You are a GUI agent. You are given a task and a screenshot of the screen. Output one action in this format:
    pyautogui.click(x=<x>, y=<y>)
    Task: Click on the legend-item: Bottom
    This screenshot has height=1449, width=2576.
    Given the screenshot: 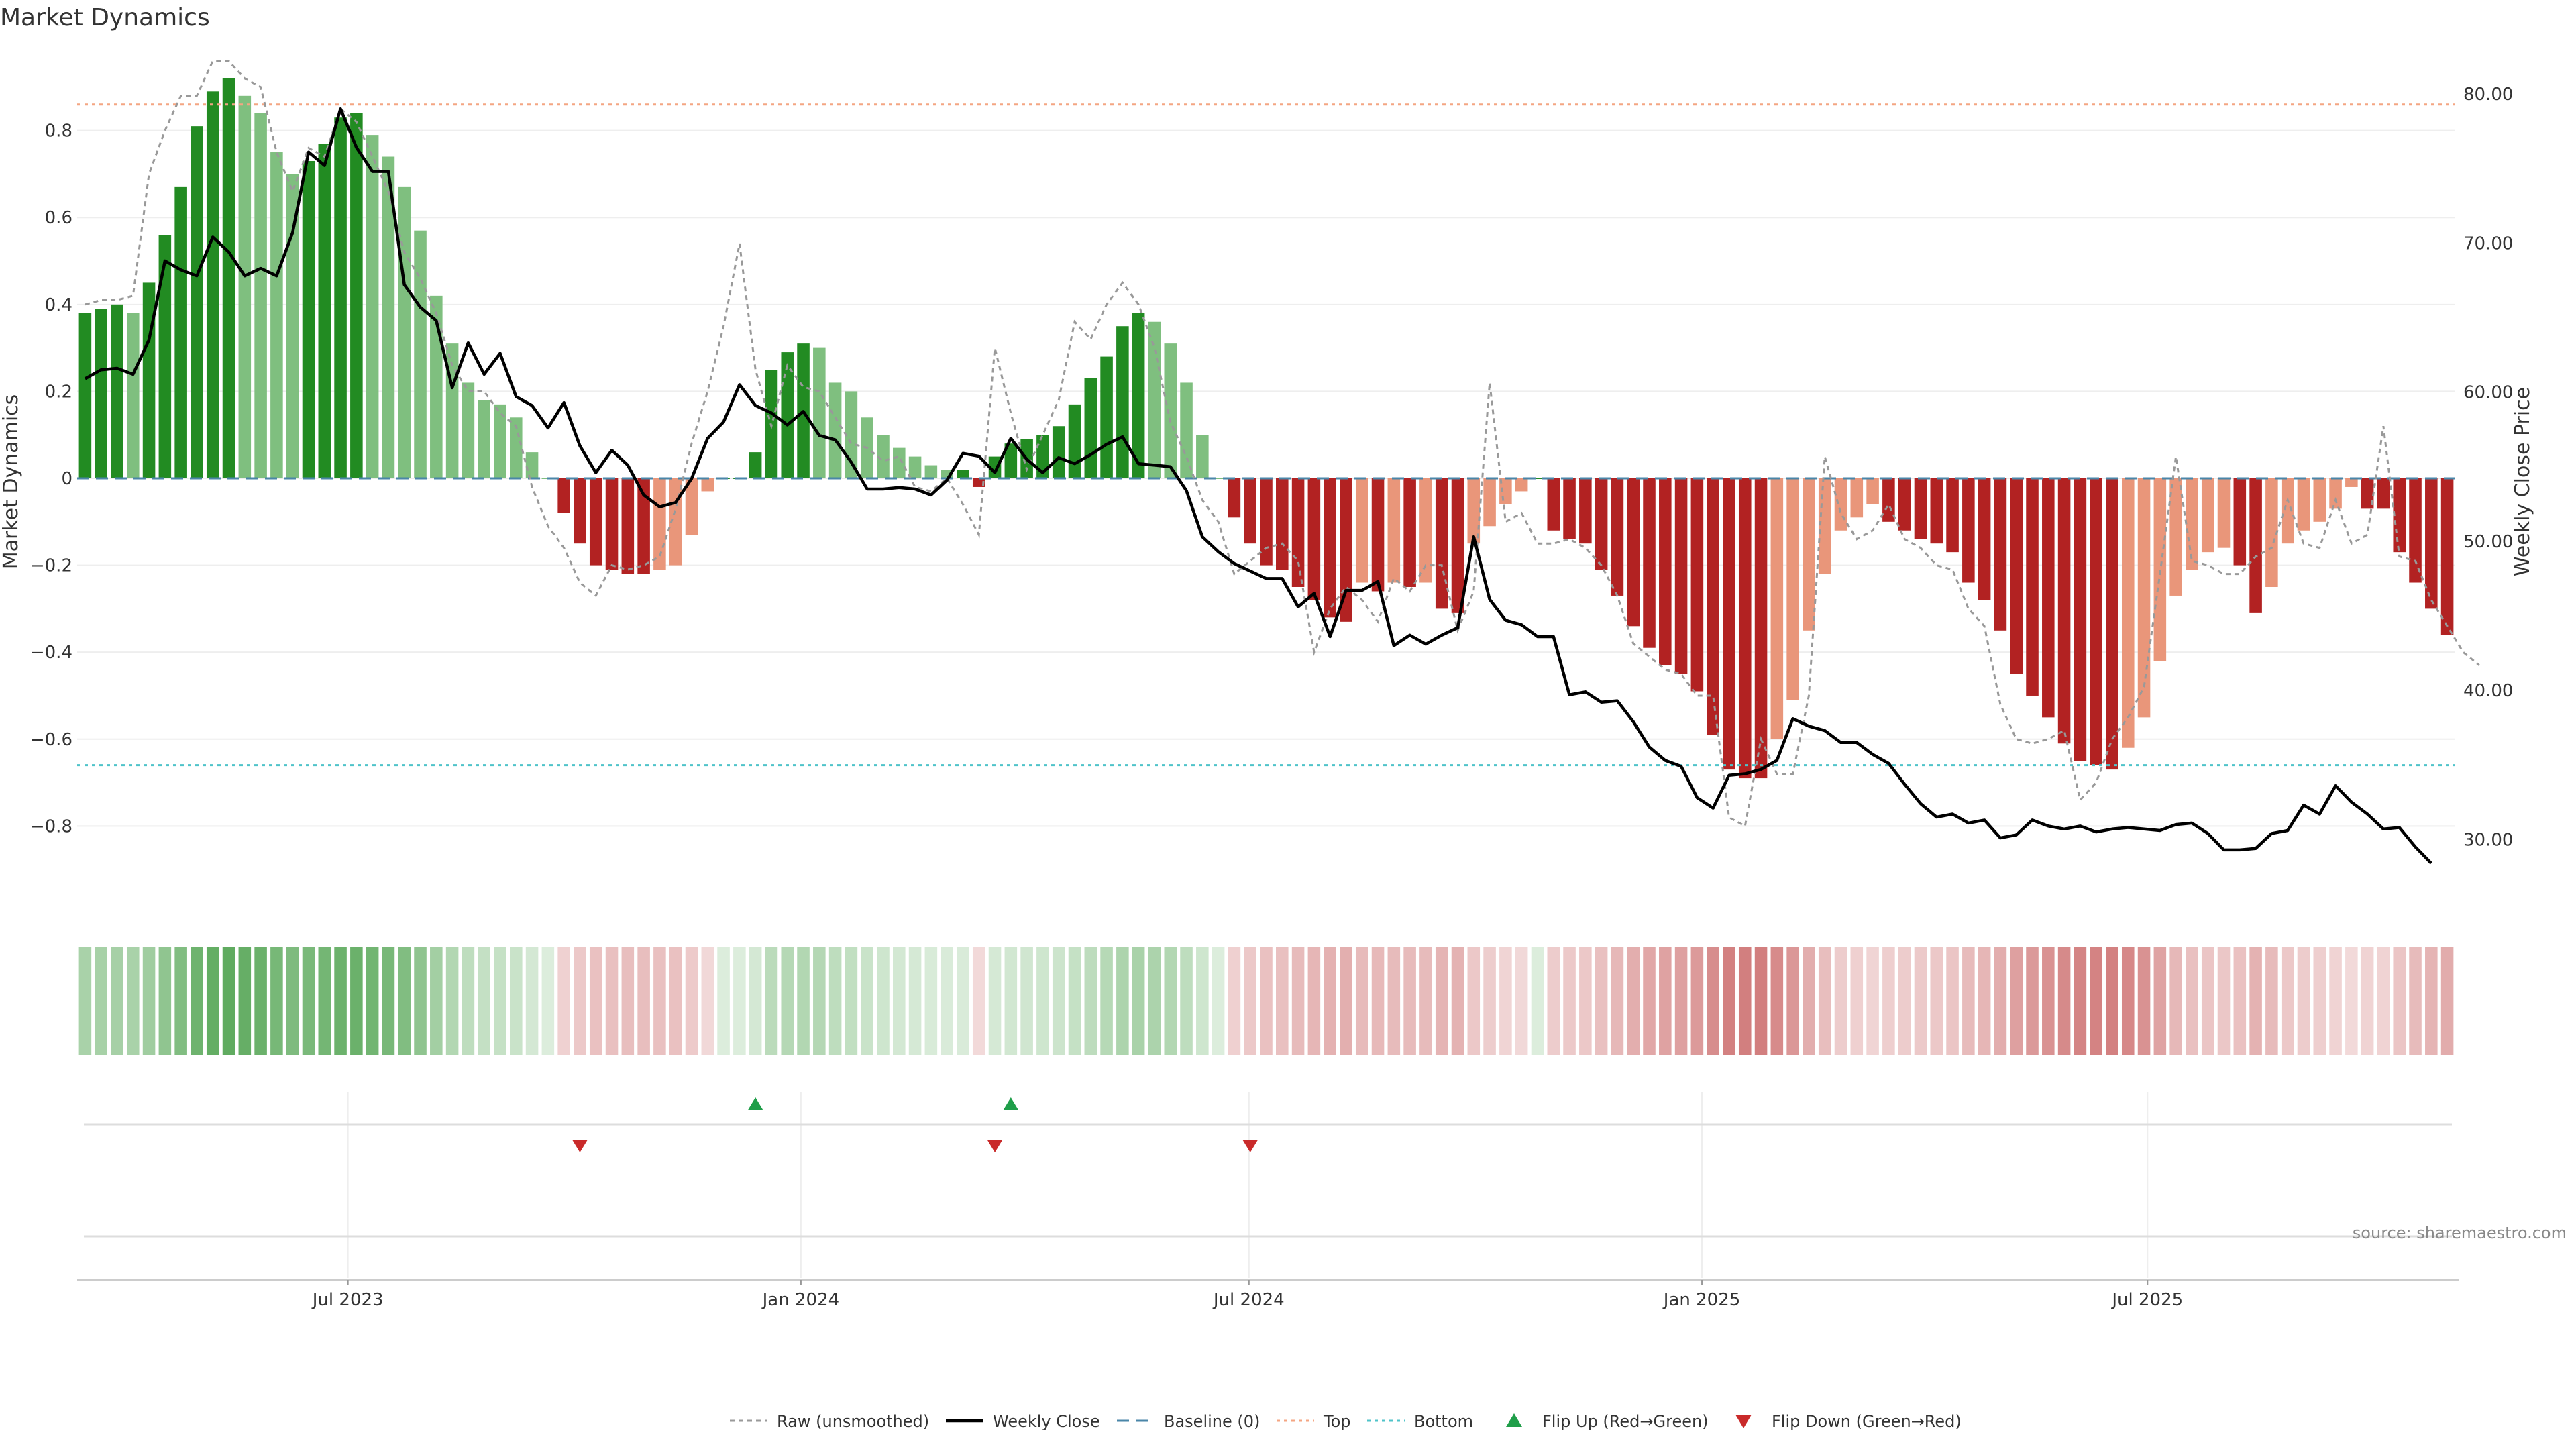 What is the action you would take?
    pyautogui.click(x=1420, y=1421)
    